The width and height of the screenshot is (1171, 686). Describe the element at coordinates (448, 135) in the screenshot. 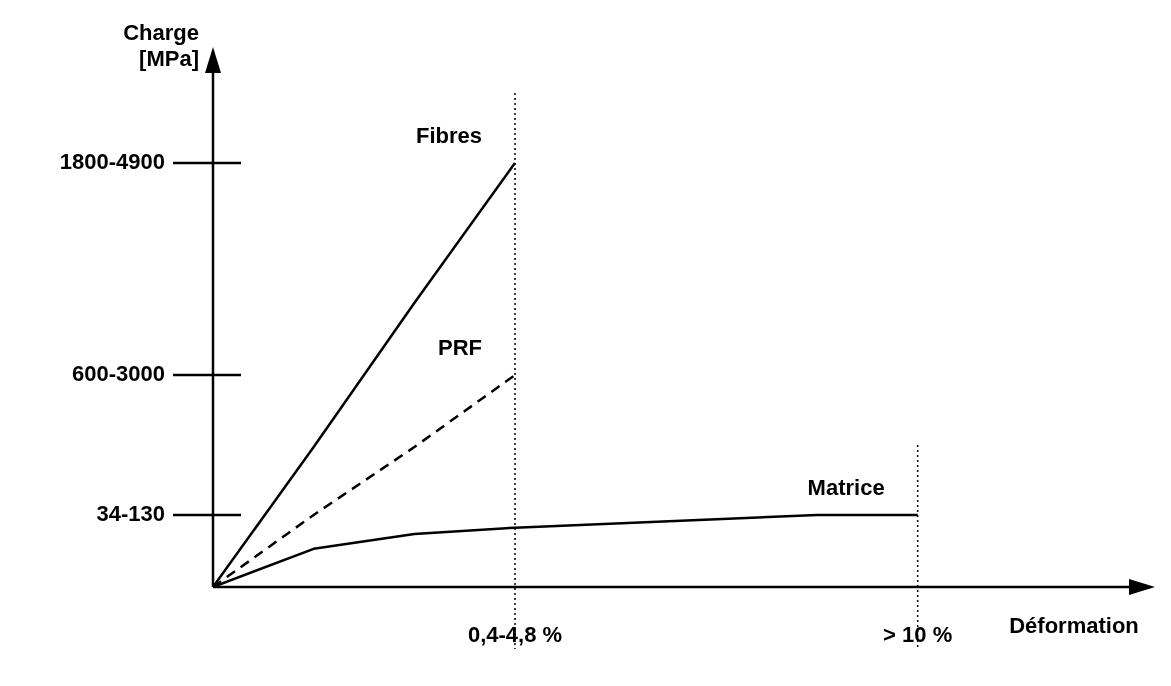

I see `series-label: Fibres` at that location.